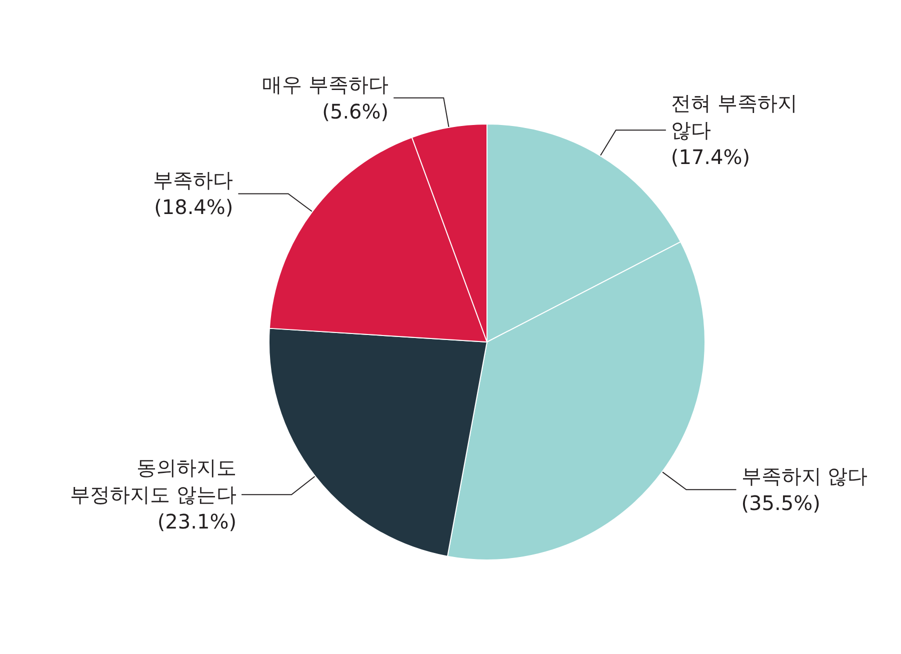  I want to click on slice-label: 동의하지도 부정하지도 않는다, so click(153, 481).